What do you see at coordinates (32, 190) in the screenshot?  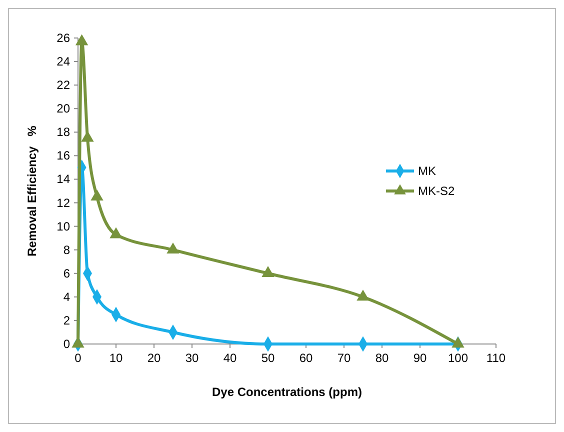 I see `y-axis-title: Removal Efficiency %` at bounding box center [32, 190].